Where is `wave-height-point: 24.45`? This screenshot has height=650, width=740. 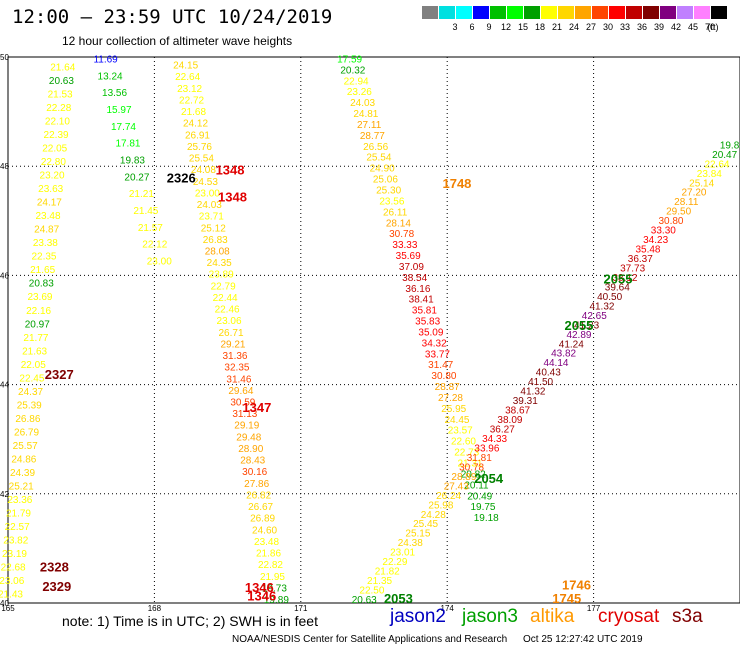
wave-height-point: 24.45 is located at coordinates (456, 420).